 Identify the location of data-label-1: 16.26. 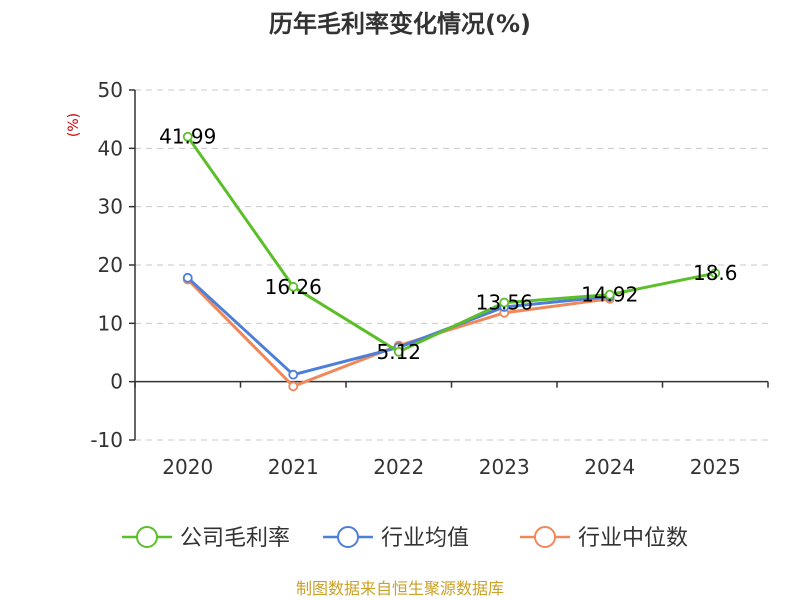
(293, 287).